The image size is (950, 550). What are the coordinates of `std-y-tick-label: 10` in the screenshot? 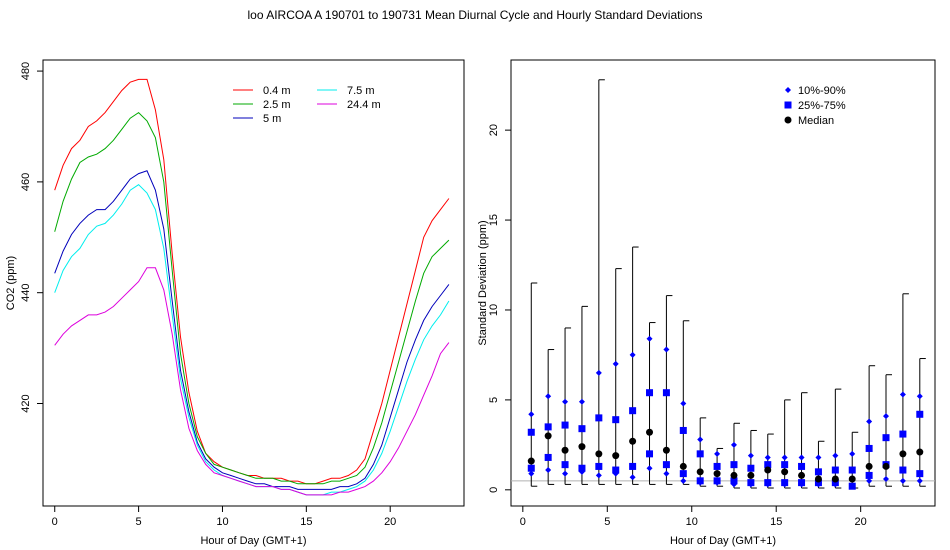 It's located at (494, 310).